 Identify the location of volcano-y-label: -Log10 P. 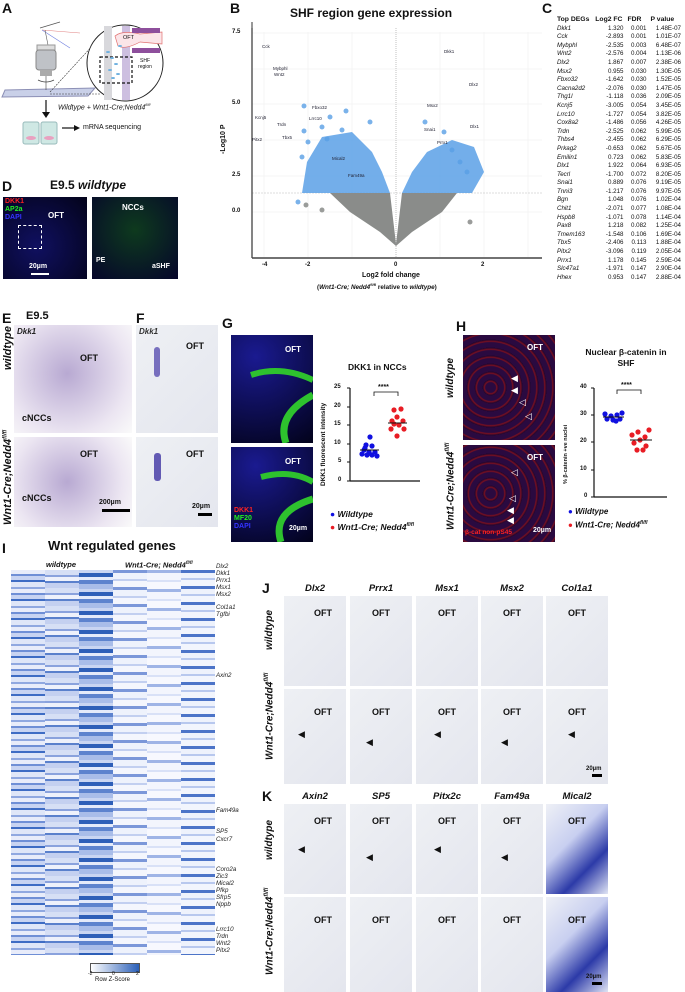
(223, 139).